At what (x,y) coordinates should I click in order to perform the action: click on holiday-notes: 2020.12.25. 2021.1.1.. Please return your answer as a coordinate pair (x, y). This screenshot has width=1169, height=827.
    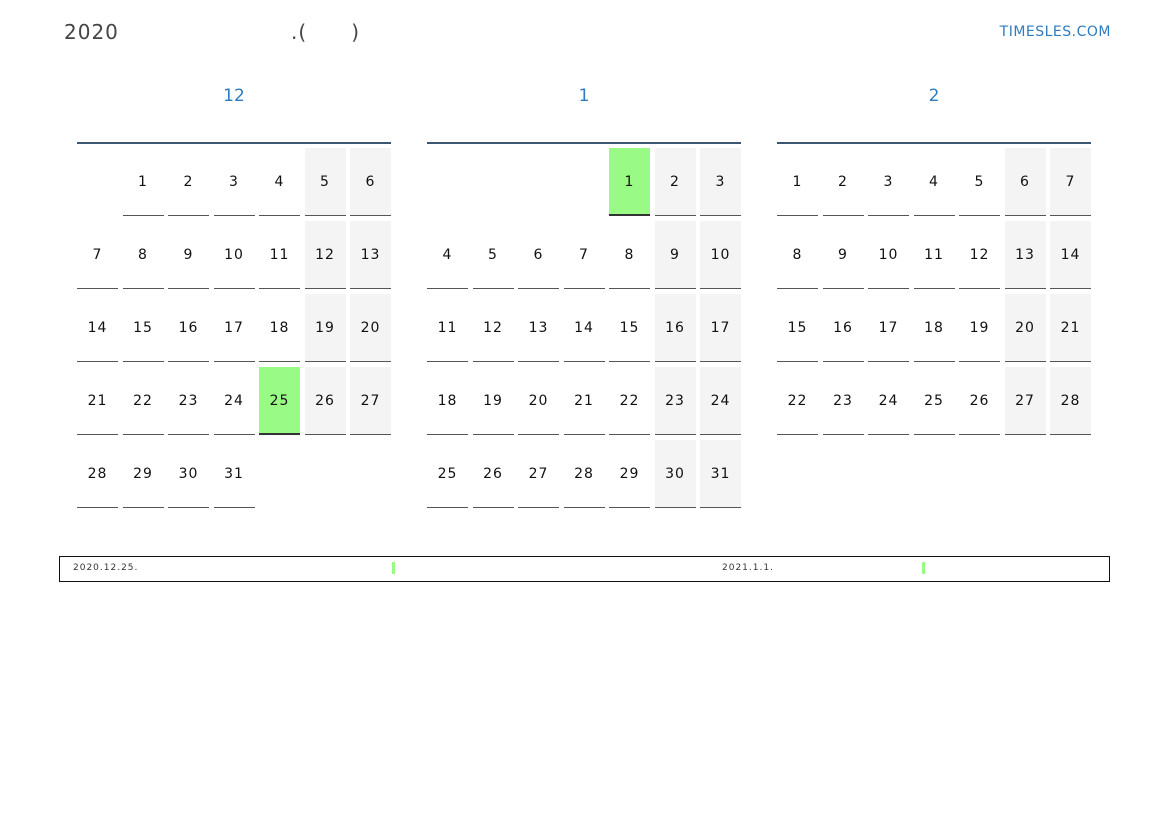
    Looking at the image, I should click on (584, 569).